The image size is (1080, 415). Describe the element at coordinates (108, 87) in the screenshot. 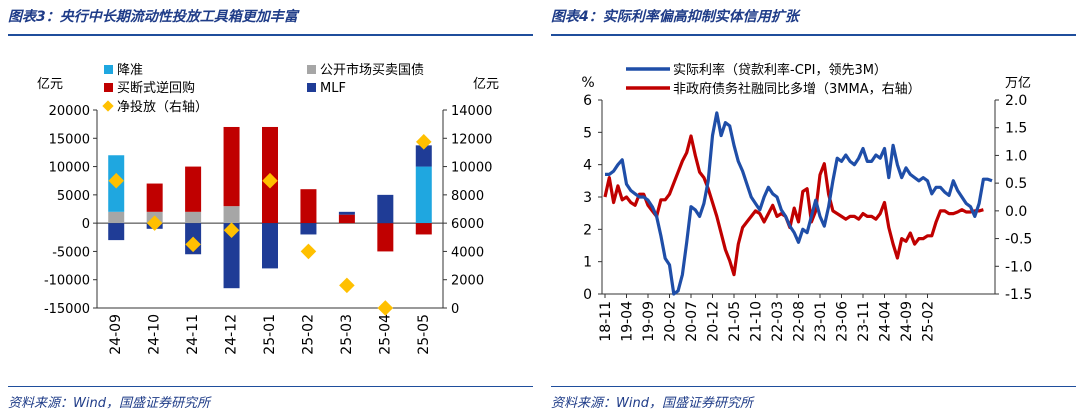

I see `legend-swatch-maiduan` at that location.